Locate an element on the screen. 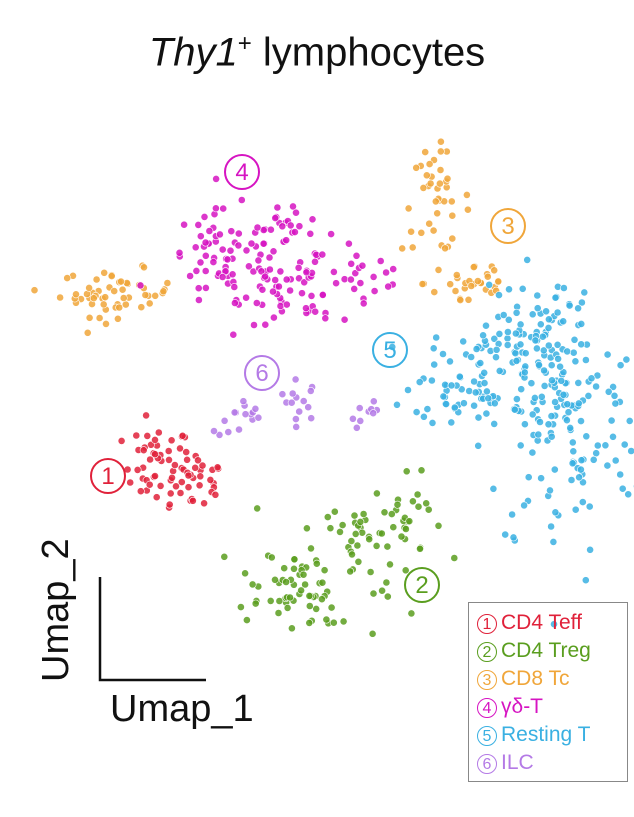 Image resolution: width=634 pixels, height=817 pixels. legend-marker: 2 is located at coordinates (487, 652).